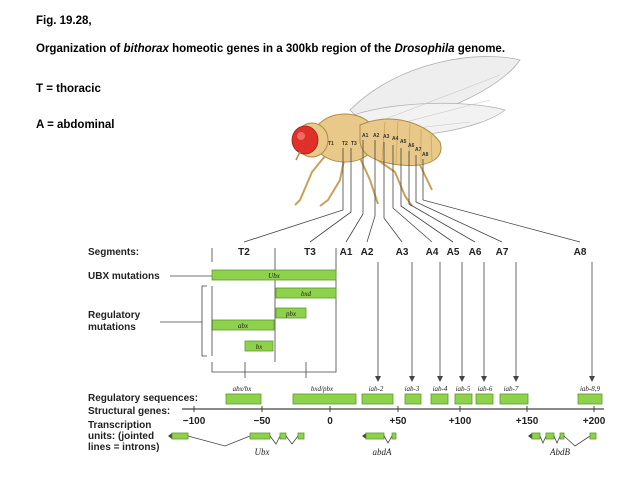 This screenshot has width=638, height=479. Describe the element at coordinates (121, 436) in the screenshot. I see `label-transcription-2: units: (jointed` at that location.